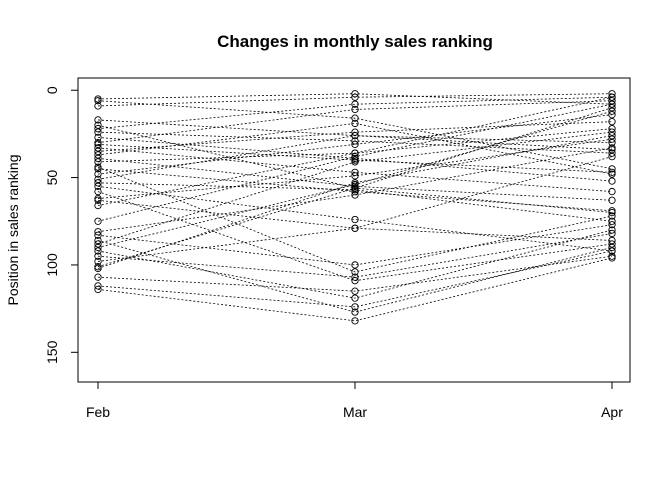 The image size is (672, 480). Describe the element at coordinates (355, 412) in the screenshot. I see `x-tick-label: Mar` at that location.